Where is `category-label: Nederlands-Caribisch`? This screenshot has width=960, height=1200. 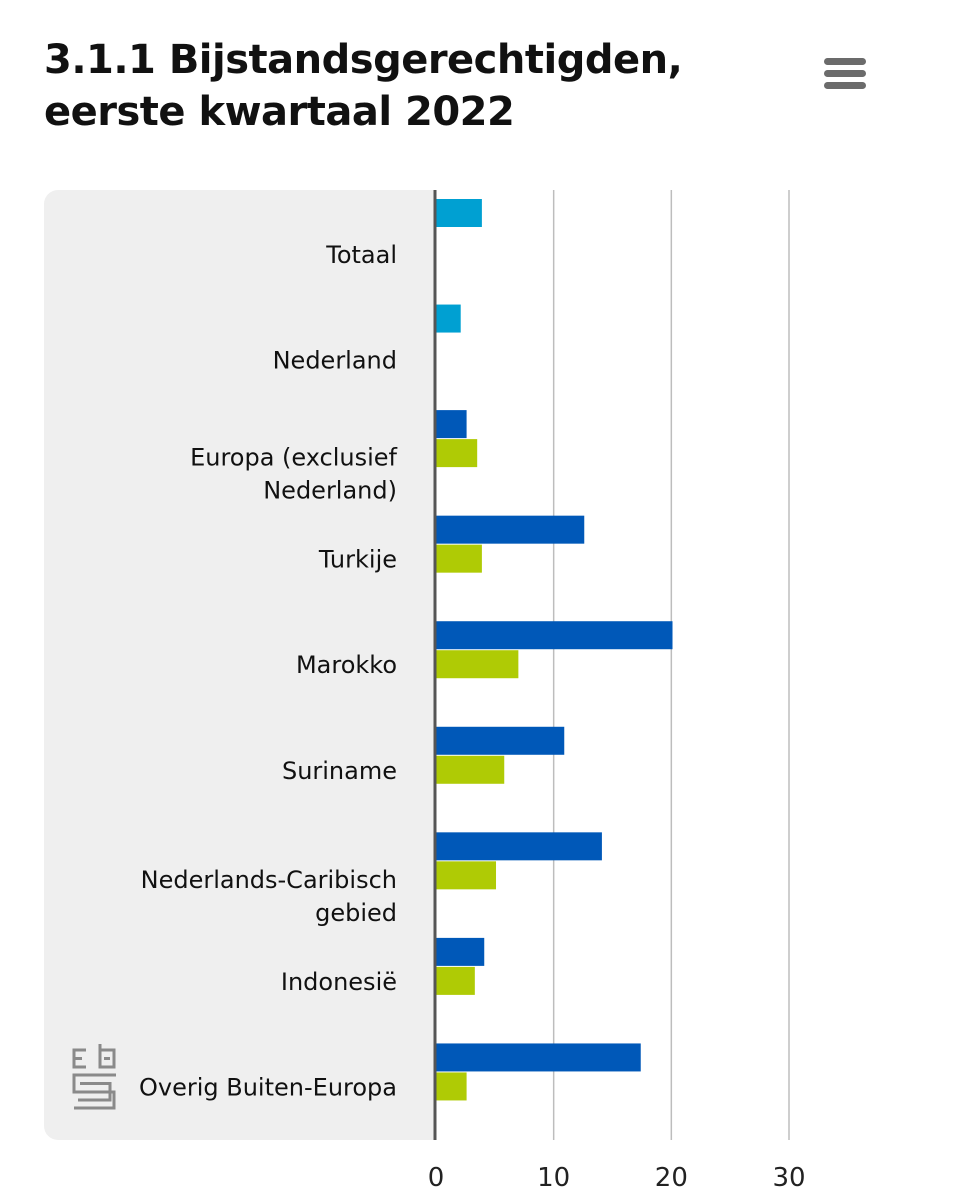 category-label: Nederlands-Caribisch is located at coordinates (269, 880).